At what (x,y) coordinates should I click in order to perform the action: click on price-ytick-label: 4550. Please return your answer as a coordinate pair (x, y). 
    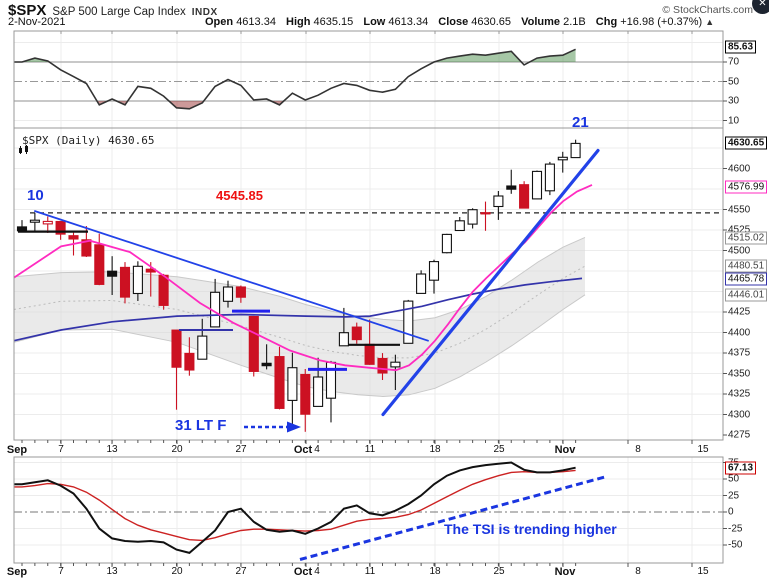
    Looking at the image, I should click on (739, 209).